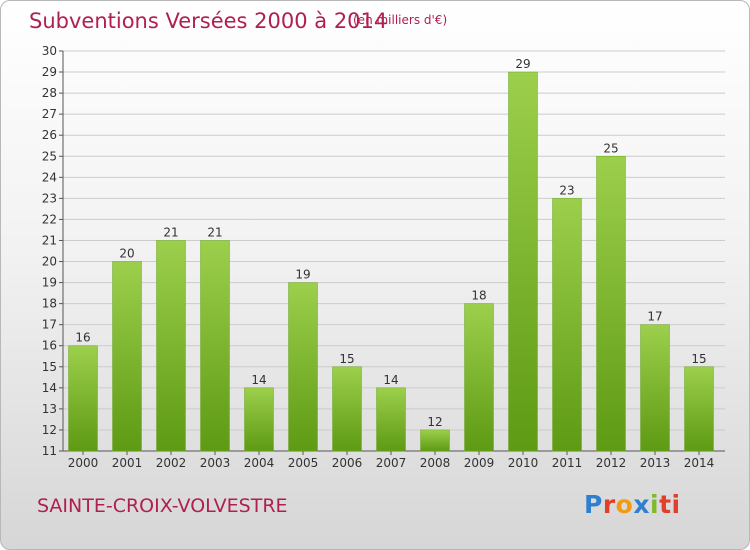 The height and width of the screenshot is (550, 750). I want to click on y-tick-label: 15, so click(49, 367).